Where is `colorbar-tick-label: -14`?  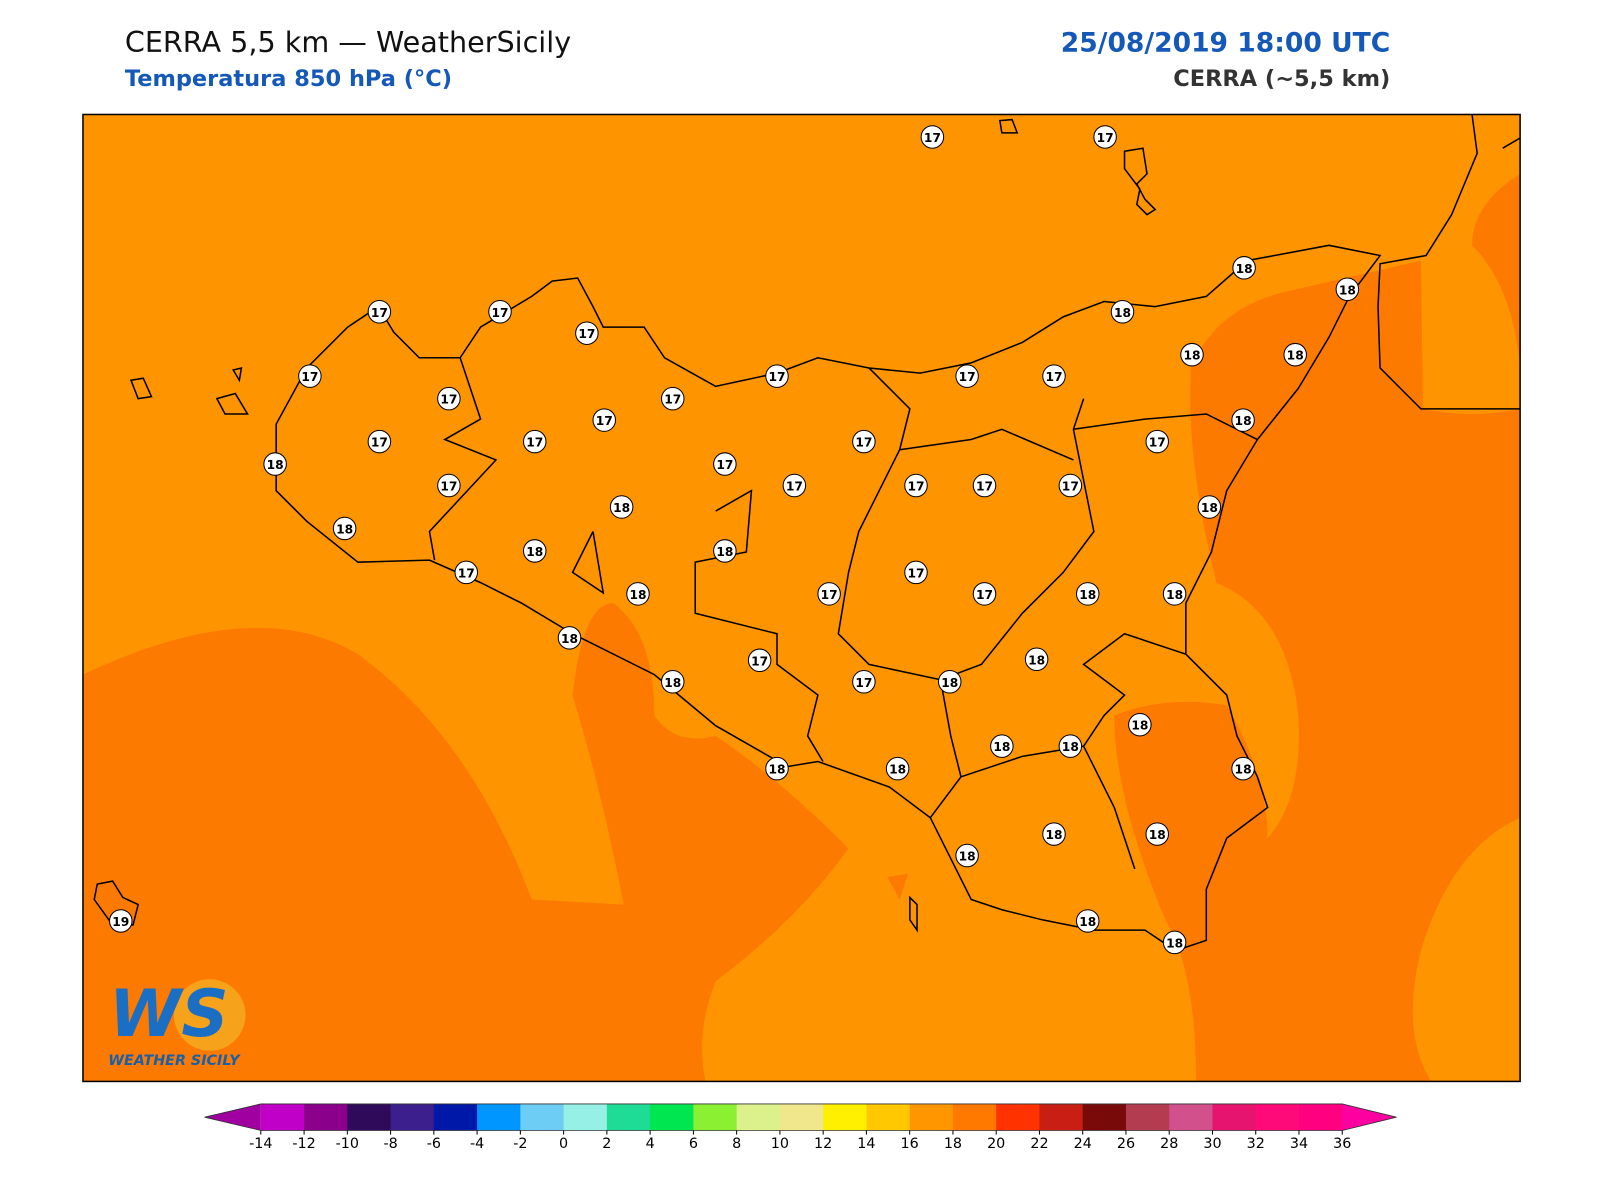
colorbar-tick-label: -14 is located at coordinates (260, 1144).